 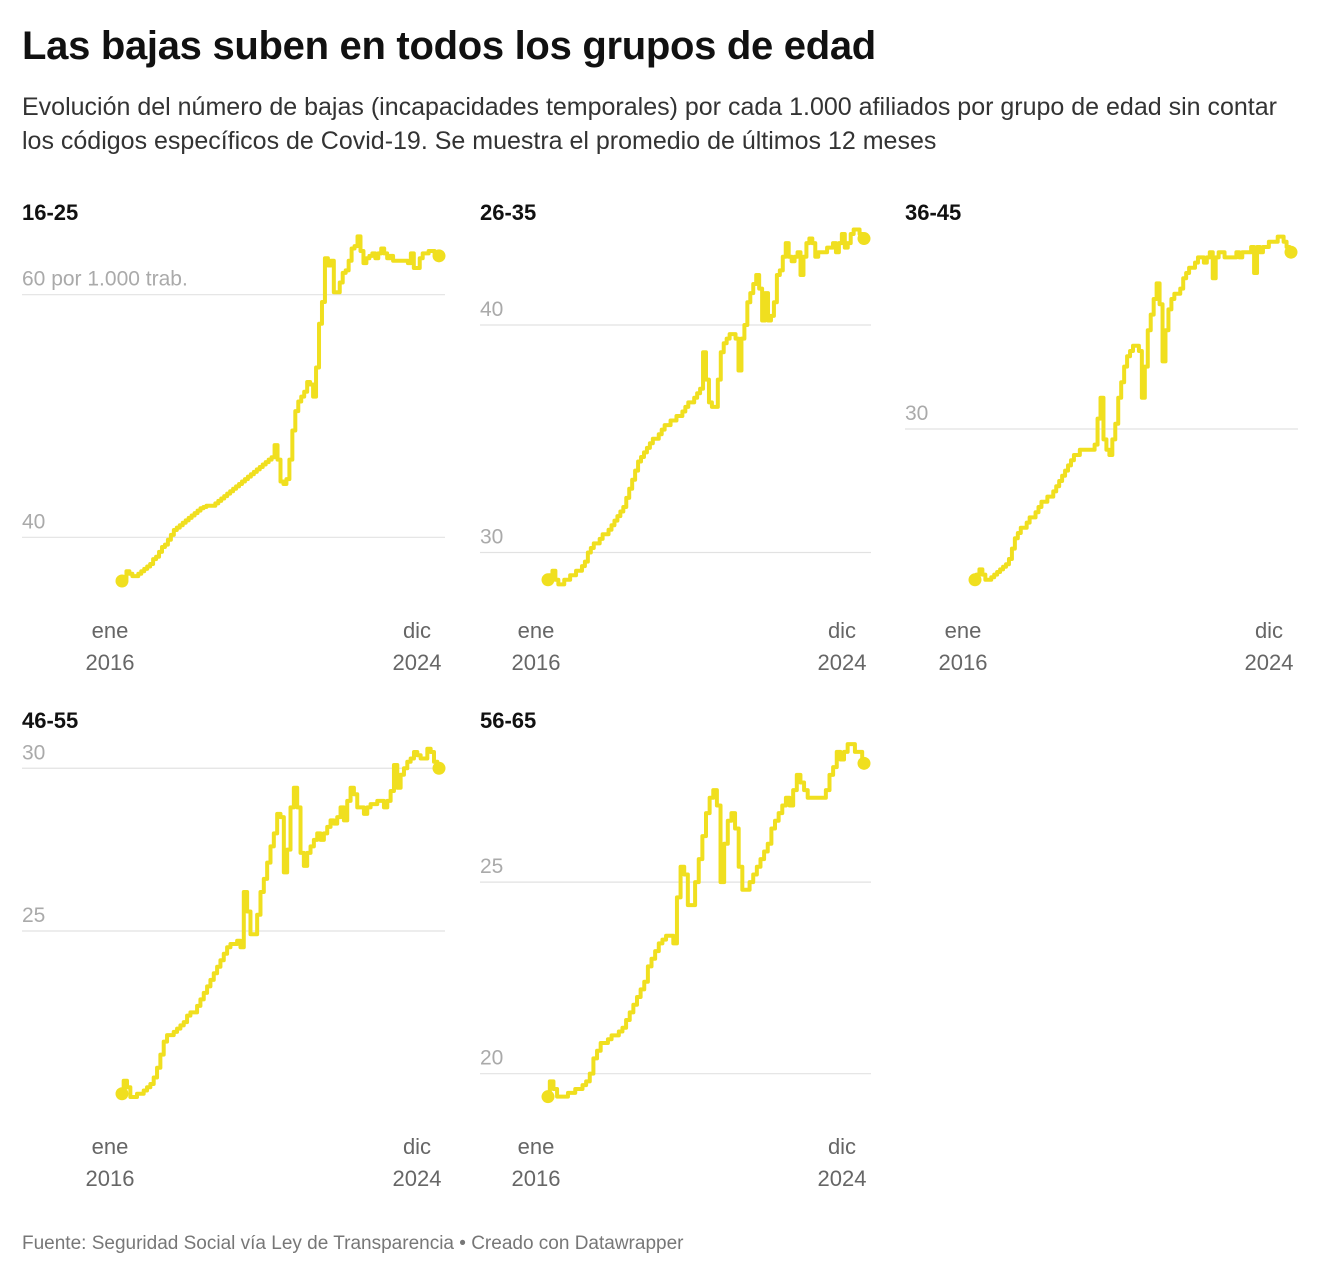 I want to click on y-tick-label: 20, so click(x=491, y=1058).